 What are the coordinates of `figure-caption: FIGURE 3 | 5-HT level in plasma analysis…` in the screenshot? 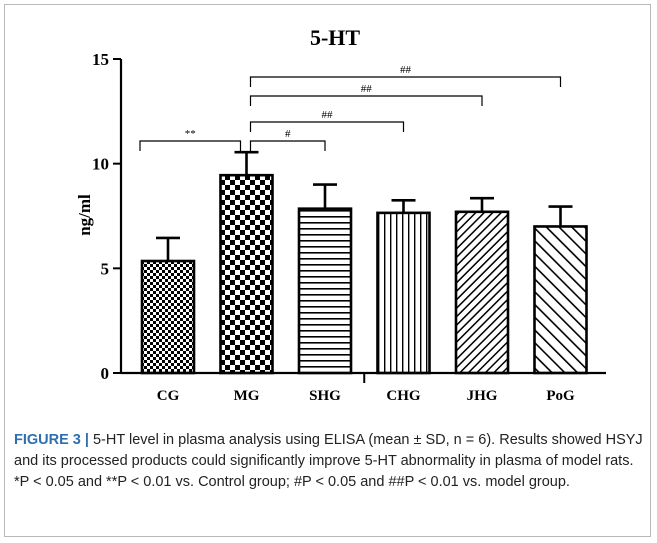 It's located at (329, 461).